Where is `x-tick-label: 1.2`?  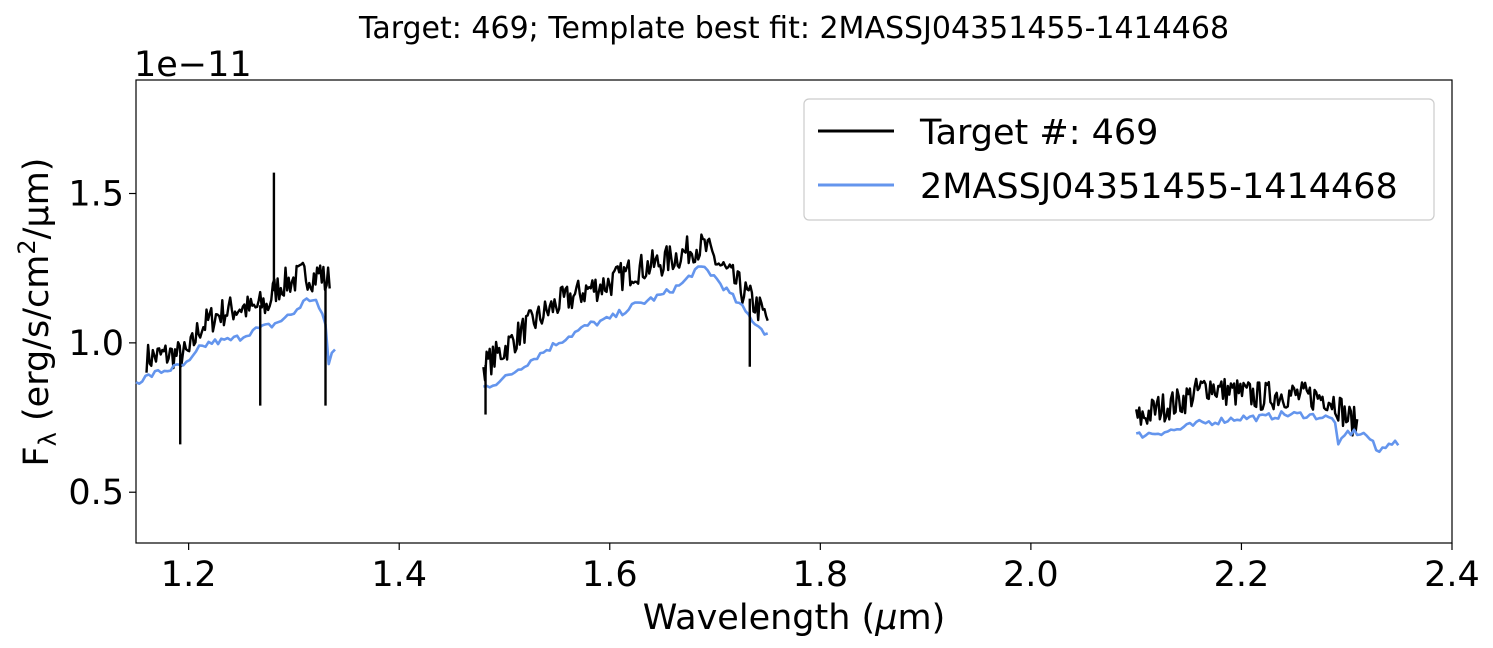
x-tick-label: 1.2 is located at coordinates (189, 575).